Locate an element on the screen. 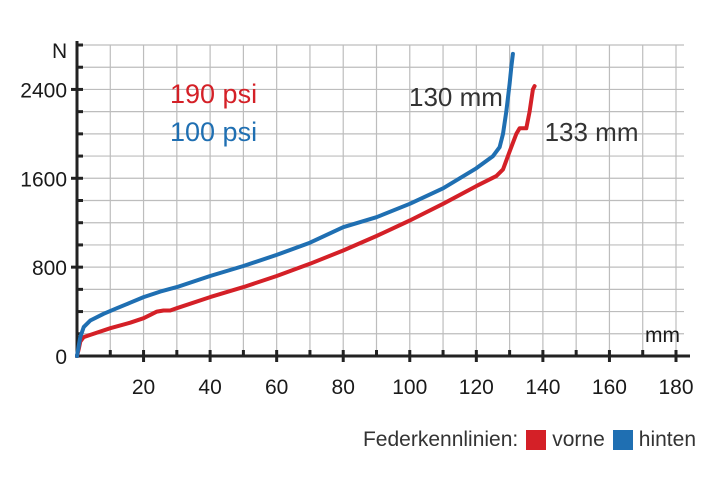 This screenshot has width=712, height=480. y-tick-label: 2400 is located at coordinates (43, 90).